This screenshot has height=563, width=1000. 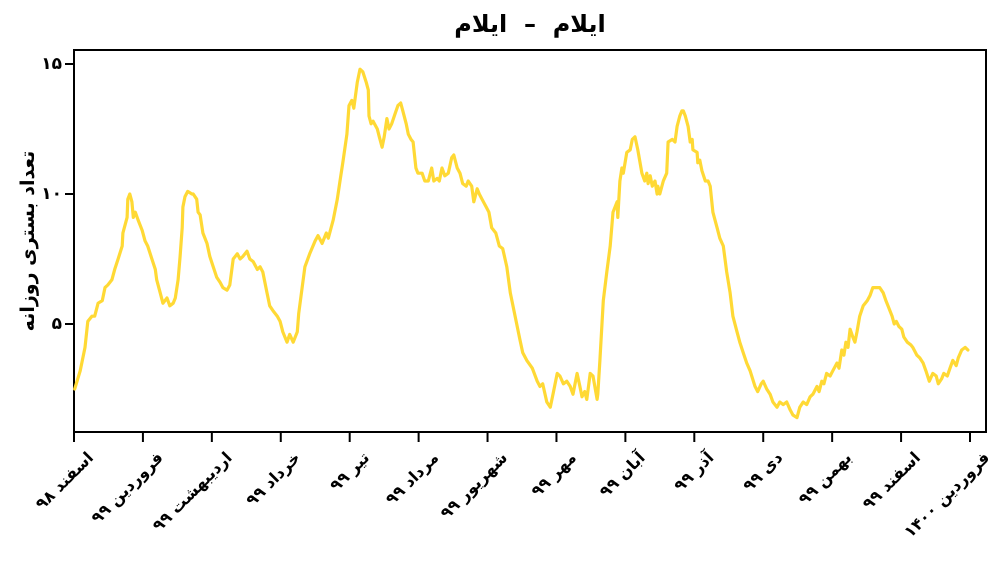 I want to click on y-tick-label: ۱۵, so click(x=51, y=64).